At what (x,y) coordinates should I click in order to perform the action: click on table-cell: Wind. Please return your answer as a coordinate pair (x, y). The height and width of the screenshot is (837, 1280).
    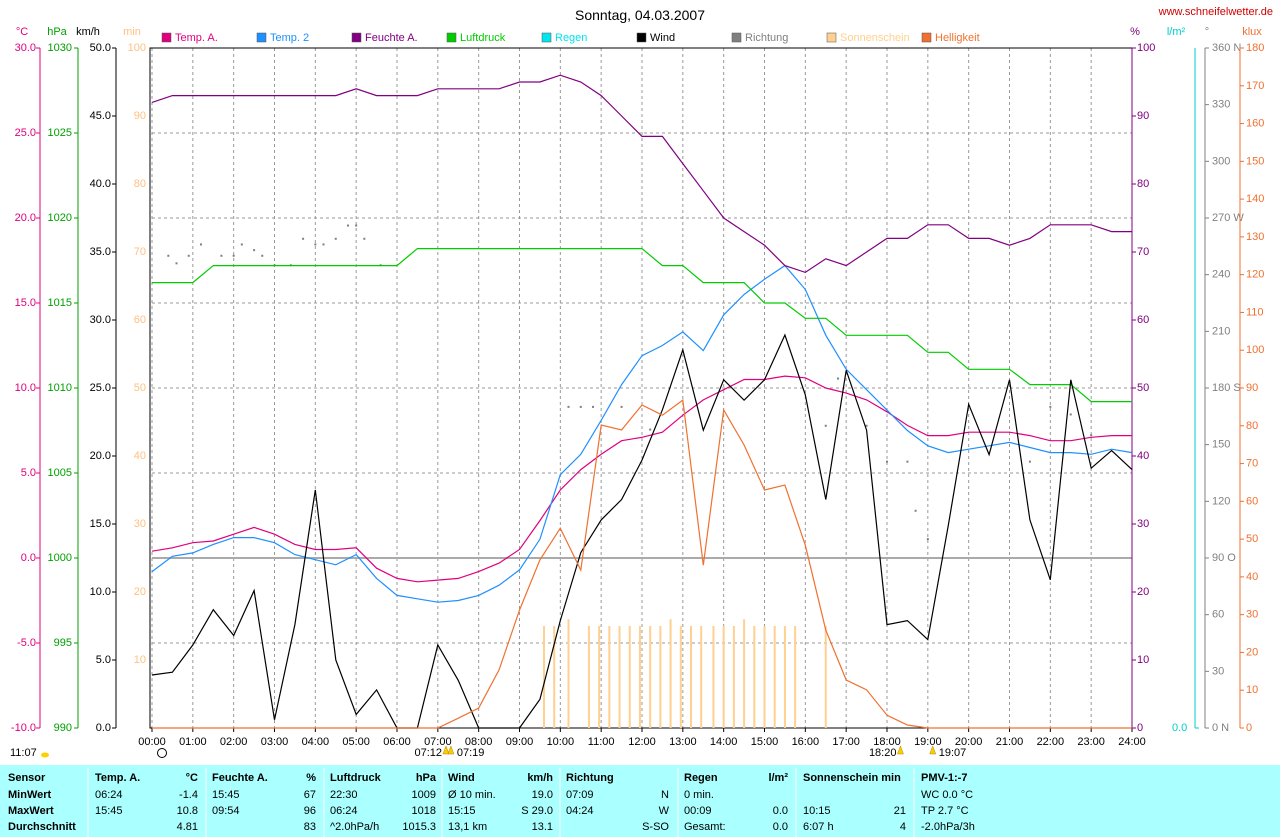
    Looking at the image, I should click on (461, 778).